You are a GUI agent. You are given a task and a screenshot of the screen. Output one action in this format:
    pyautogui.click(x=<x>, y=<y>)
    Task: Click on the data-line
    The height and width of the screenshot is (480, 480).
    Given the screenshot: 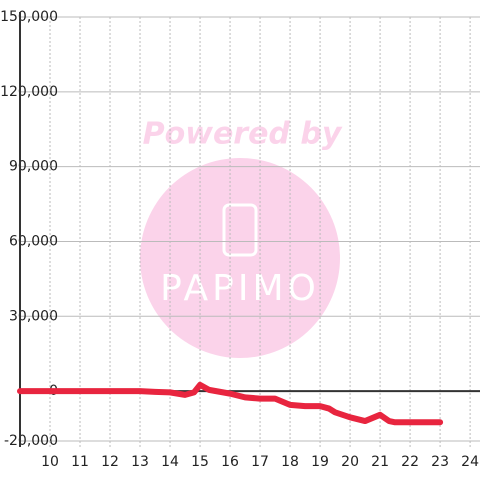 What is the action you would take?
    pyautogui.click(x=230, y=403)
    